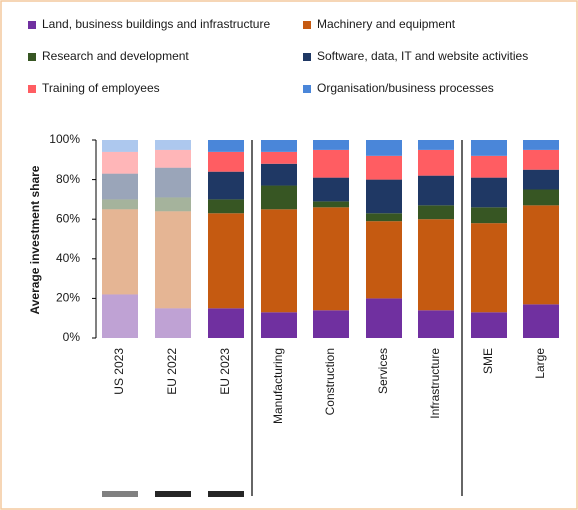  What do you see at coordinates (68, 218) in the screenshot?
I see `y-tick-label: 60%` at bounding box center [68, 218].